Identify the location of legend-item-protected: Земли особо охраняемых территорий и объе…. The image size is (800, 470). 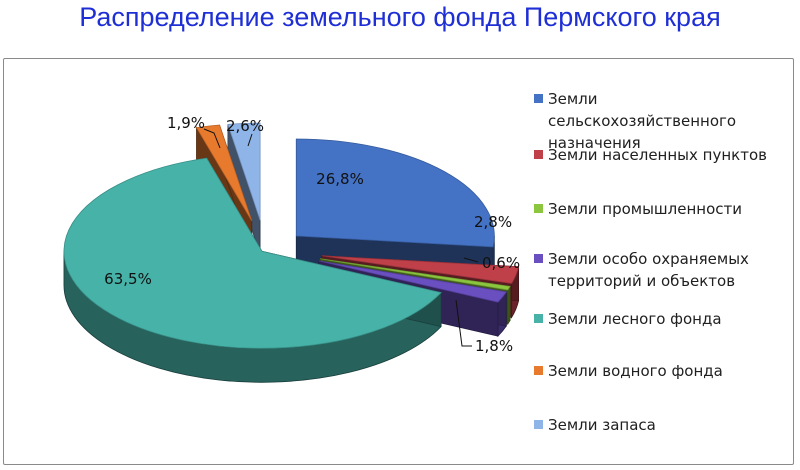
(660, 278).